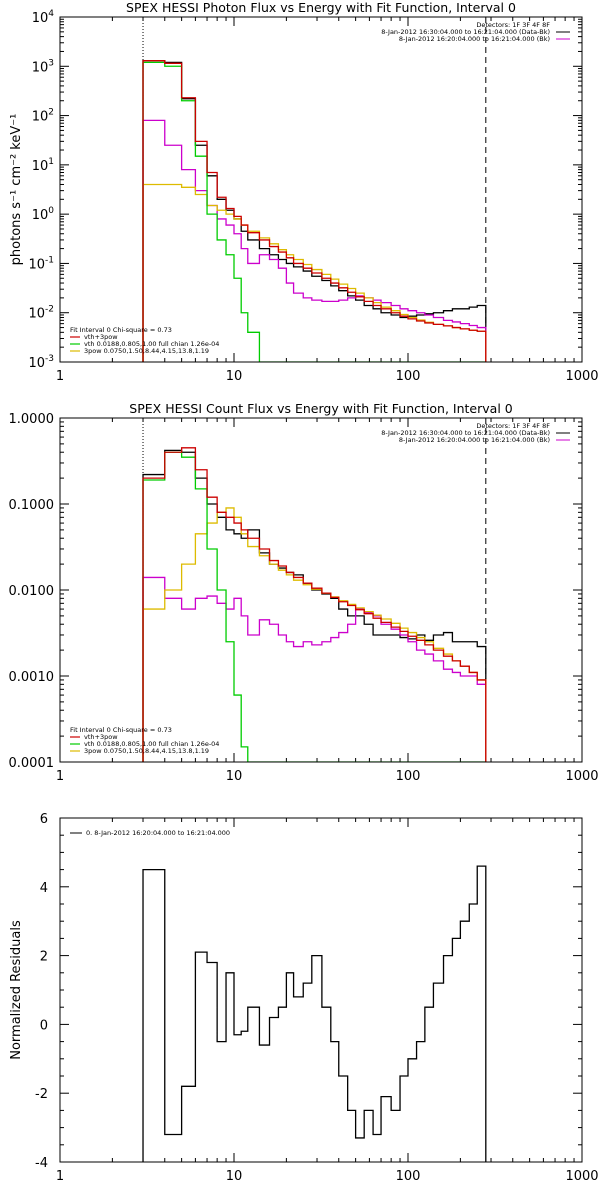 The image size is (600, 1200). I want to click on y-tick-label: 10⁻¹, so click(41, 263).